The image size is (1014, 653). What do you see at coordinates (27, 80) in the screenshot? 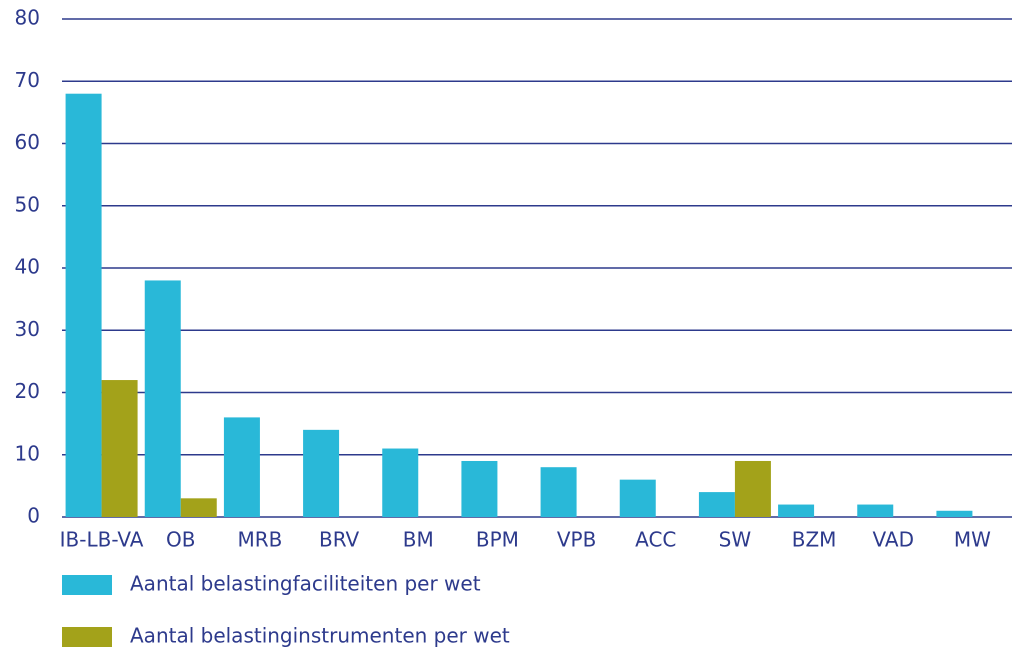
I see `y-tick-label: 70` at bounding box center [27, 80].